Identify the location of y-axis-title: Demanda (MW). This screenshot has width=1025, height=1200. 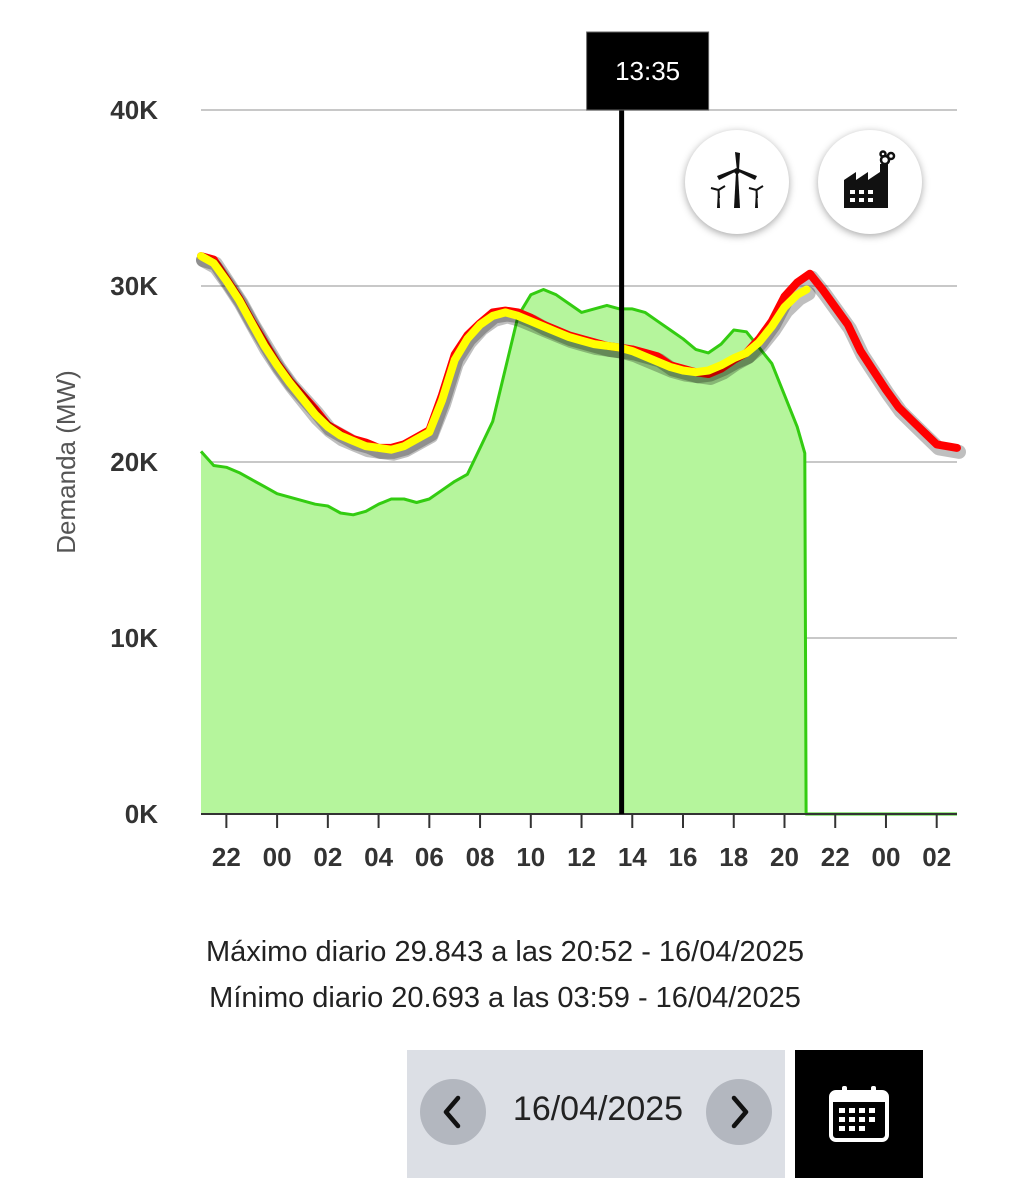
(66, 461).